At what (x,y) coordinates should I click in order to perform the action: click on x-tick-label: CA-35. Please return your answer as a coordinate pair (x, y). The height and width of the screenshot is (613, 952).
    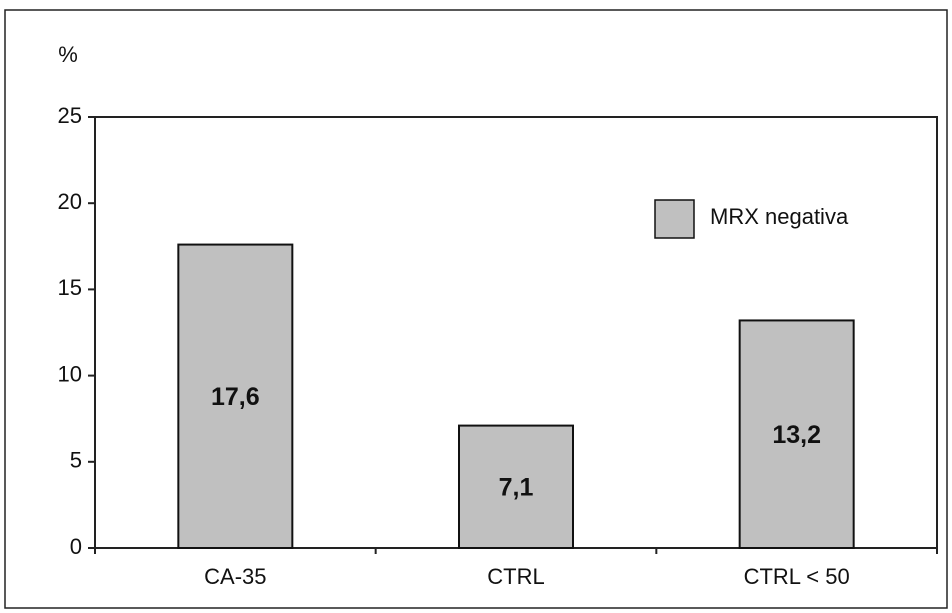
    Looking at the image, I should click on (235, 576).